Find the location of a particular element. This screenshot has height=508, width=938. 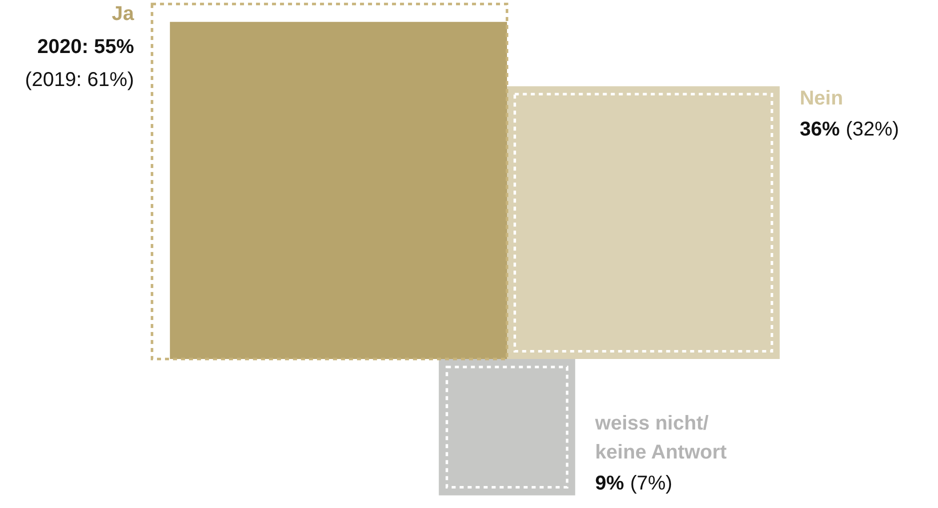

data-label: (32%) is located at coordinates (873, 129).